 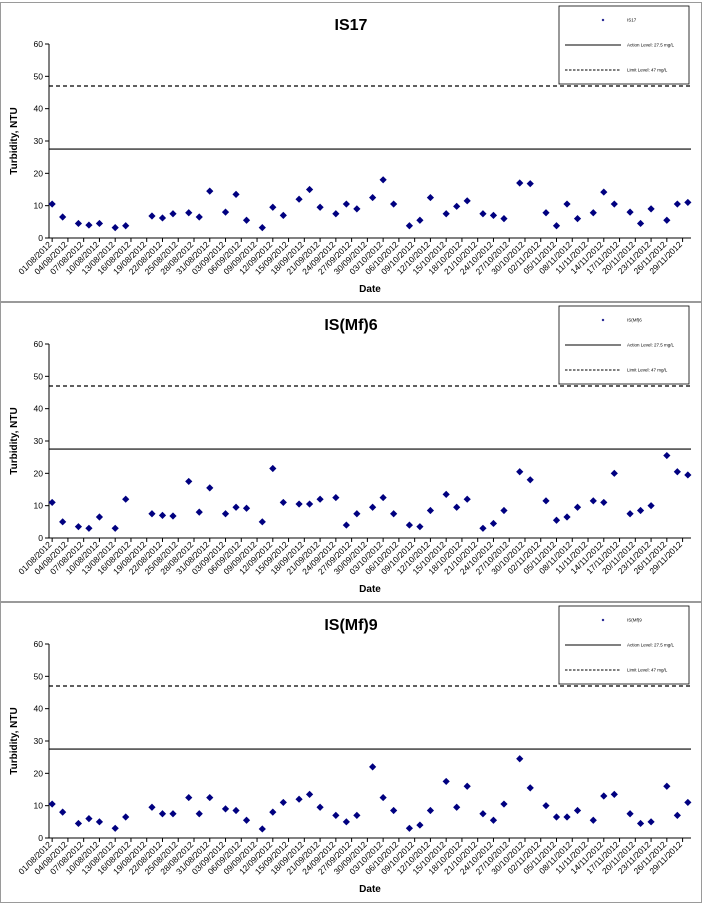 I want to click on legend-label: IS(Mf)6, so click(x=634, y=320).